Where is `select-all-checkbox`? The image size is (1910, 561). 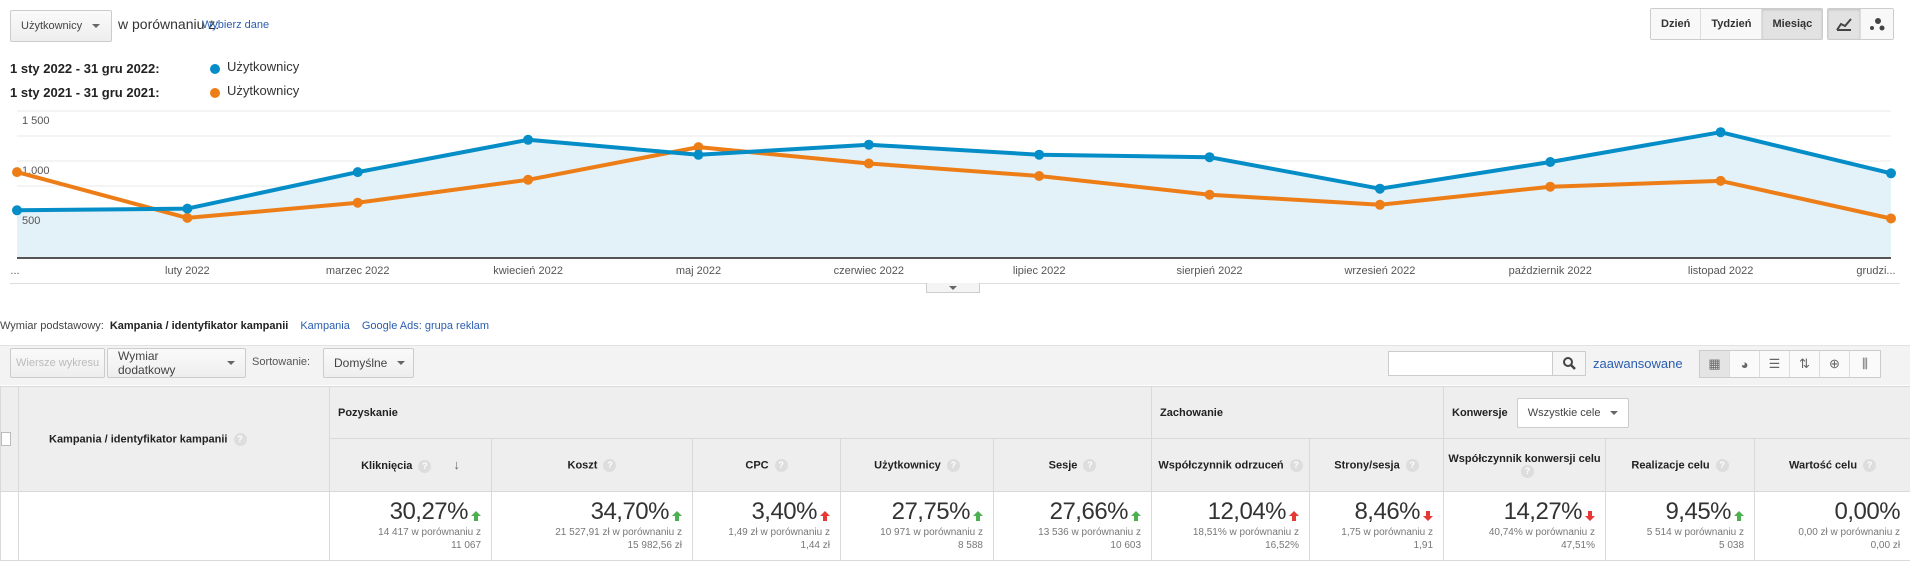 select-all-checkbox is located at coordinates (6, 439).